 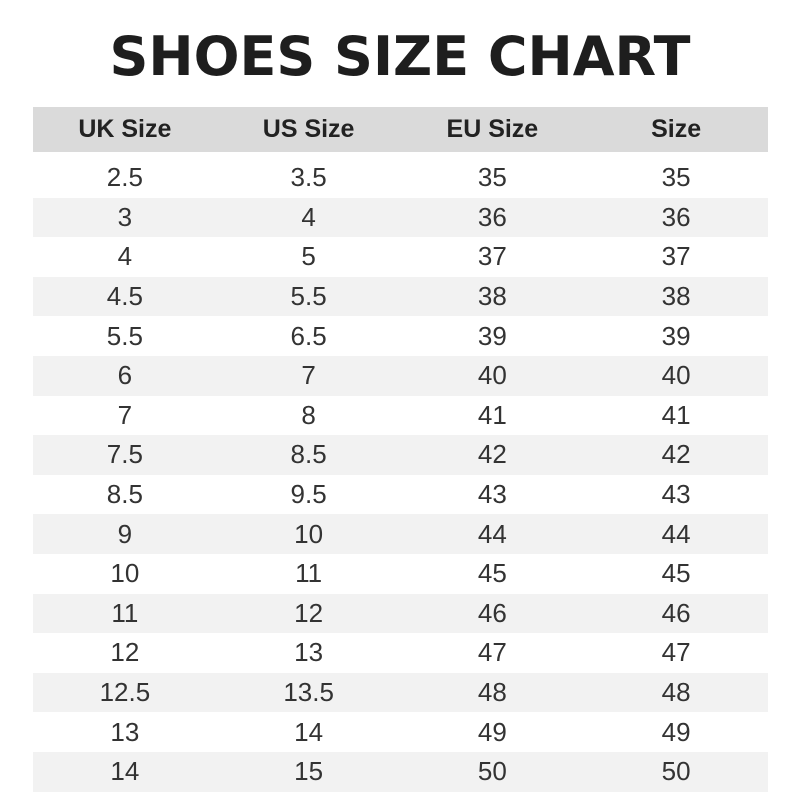 I want to click on table-row: 6 7 40 40, so click(x=400, y=375).